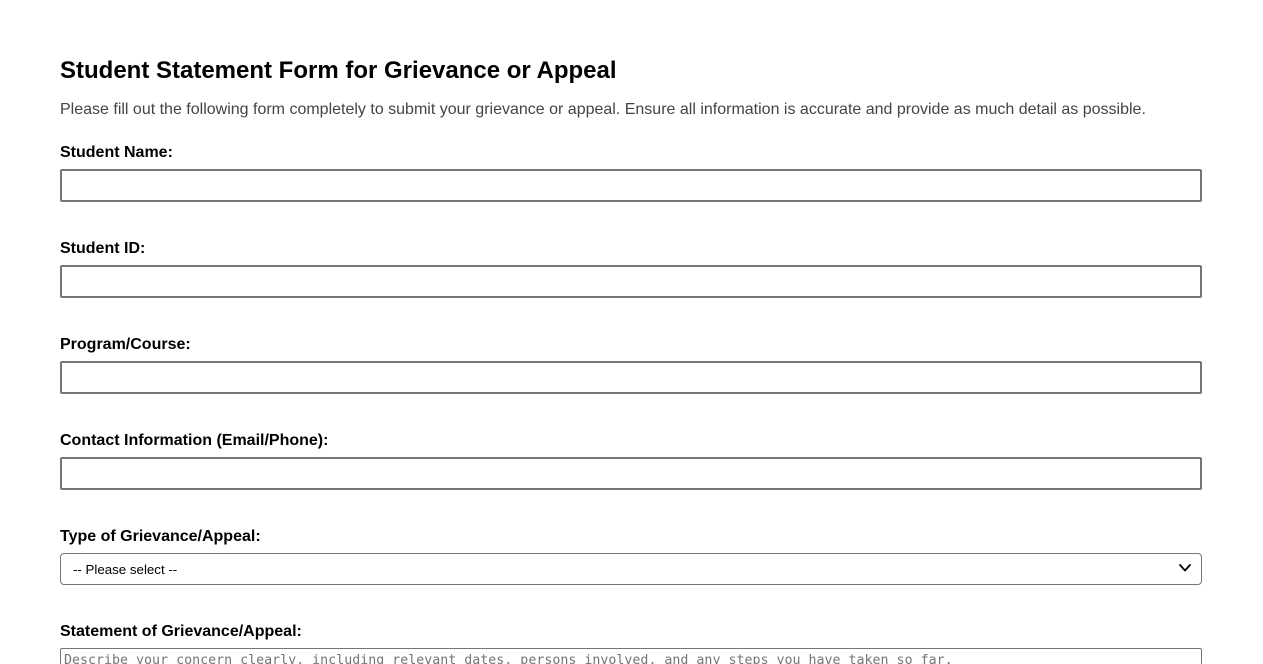  I want to click on field-statement: Statement of Grievance/Appeal:, so click(631, 643).